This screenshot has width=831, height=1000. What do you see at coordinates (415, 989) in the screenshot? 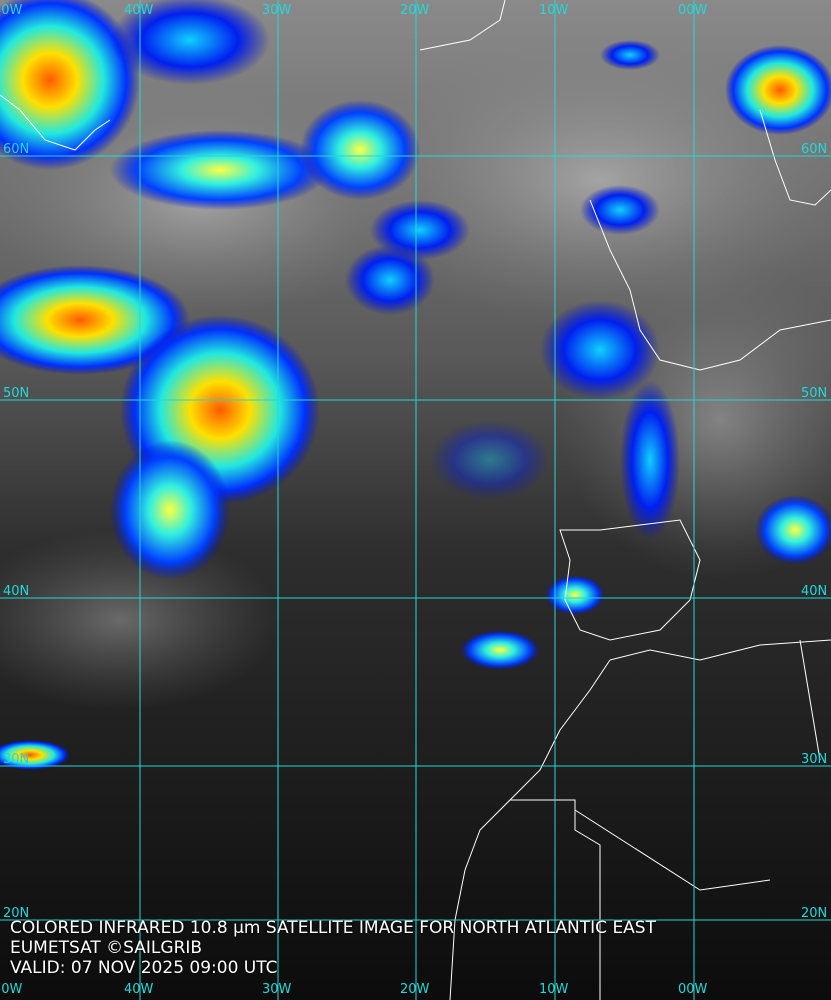
I see `lon-label-bottom: 20W` at bounding box center [415, 989].